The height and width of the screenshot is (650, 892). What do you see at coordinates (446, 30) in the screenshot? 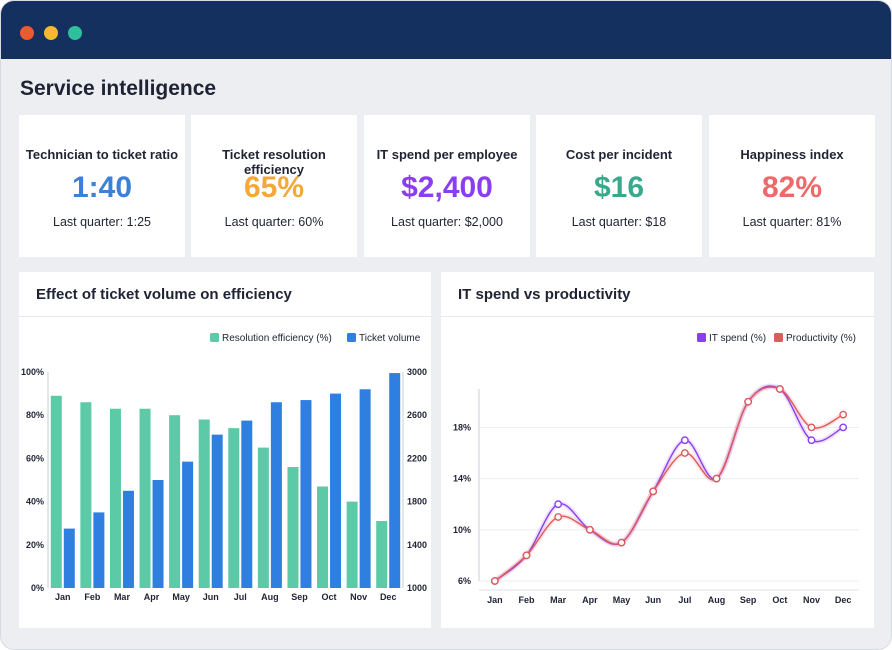
I see `title-bar` at bounding box center [446, 30].